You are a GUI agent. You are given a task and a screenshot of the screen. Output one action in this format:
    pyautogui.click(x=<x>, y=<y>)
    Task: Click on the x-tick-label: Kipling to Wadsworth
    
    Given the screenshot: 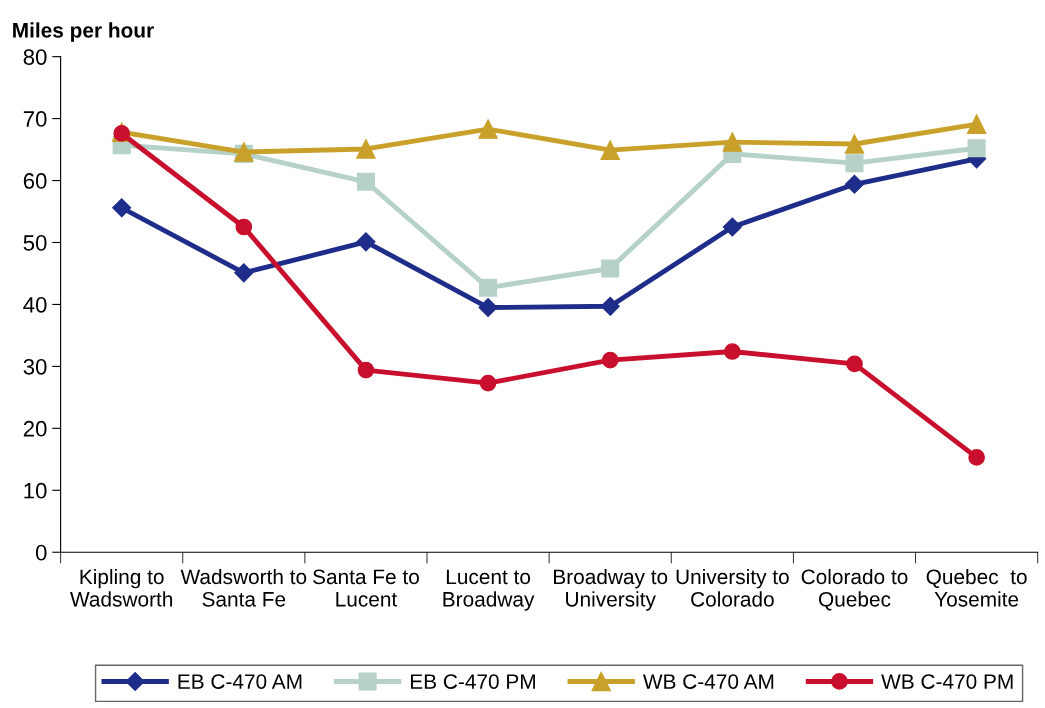 What is the action you would take?
    pyautogui.click(x=121, y=587)
    